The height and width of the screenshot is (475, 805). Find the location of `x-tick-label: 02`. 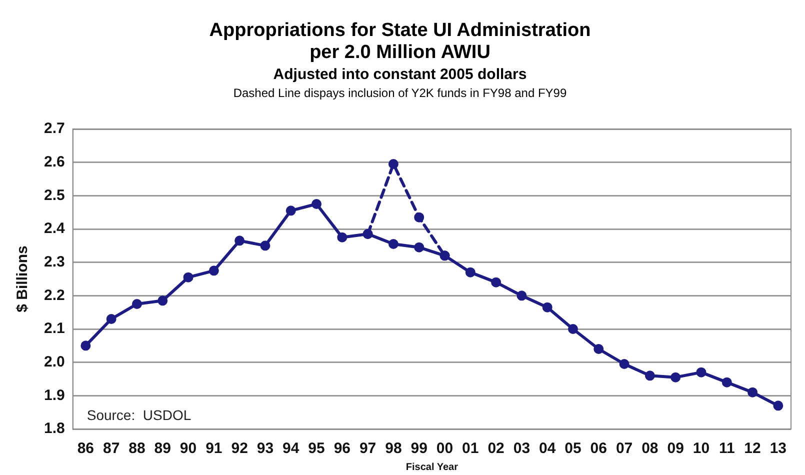

x-tick-label: 02 is located at coordinates (496, 449).